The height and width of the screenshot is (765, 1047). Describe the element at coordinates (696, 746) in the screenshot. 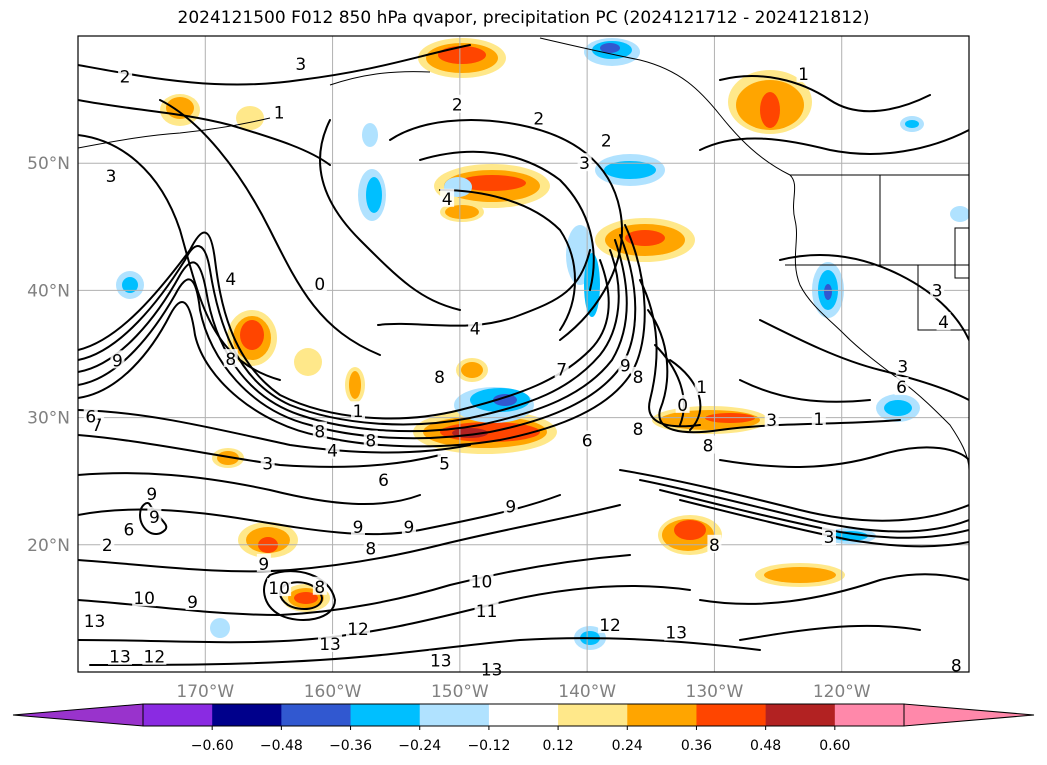

I see `colorbar-tick-label: 0.36` at that location.